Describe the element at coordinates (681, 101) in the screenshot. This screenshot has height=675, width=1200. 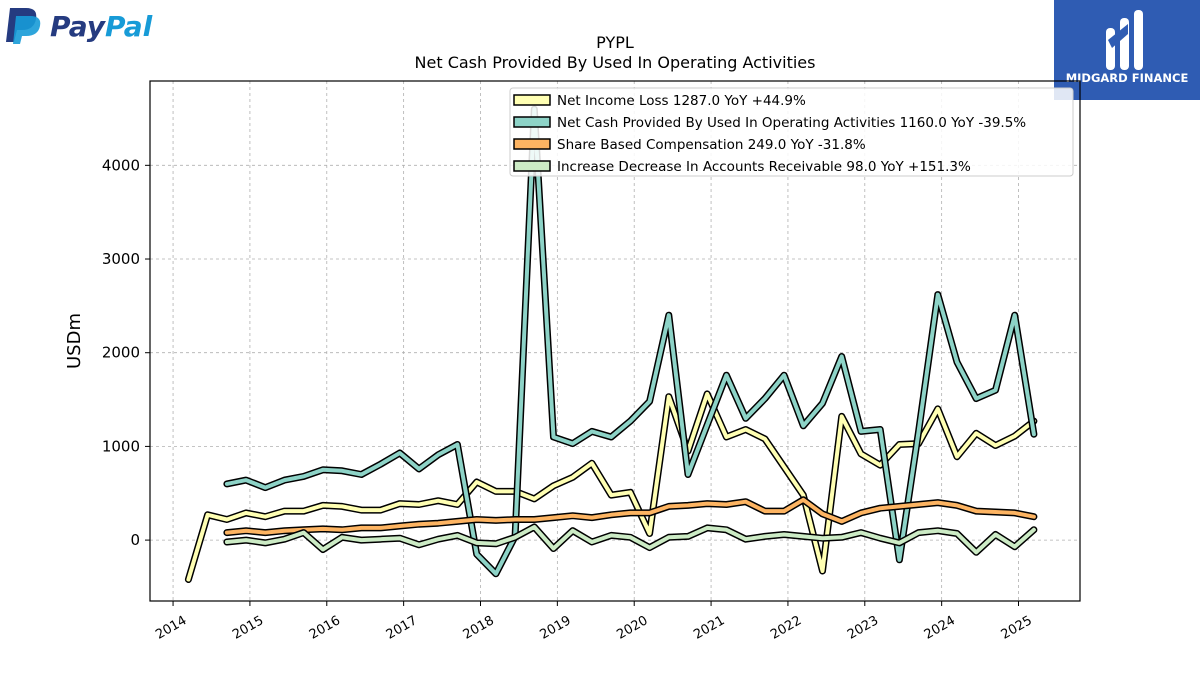
I see `legend-label: Net Income Loss 1287.0 YoY +44.9%` at that location.